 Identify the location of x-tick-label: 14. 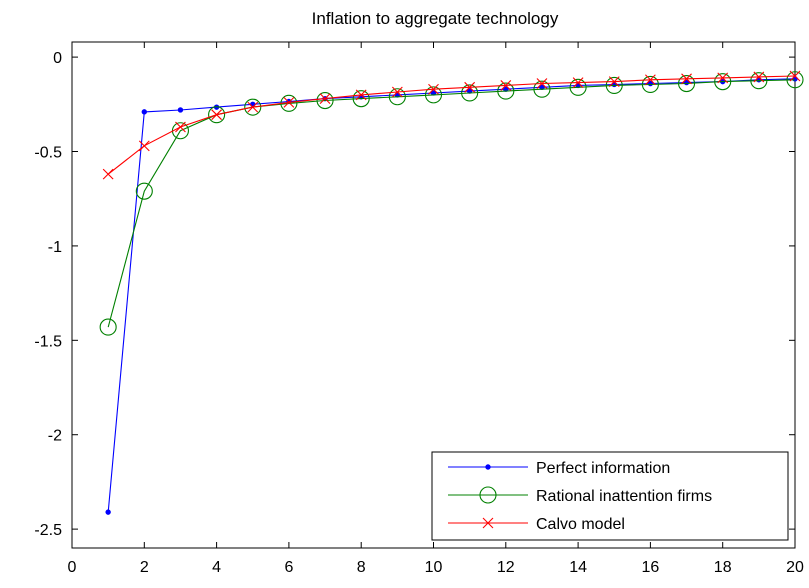
(578, 567).